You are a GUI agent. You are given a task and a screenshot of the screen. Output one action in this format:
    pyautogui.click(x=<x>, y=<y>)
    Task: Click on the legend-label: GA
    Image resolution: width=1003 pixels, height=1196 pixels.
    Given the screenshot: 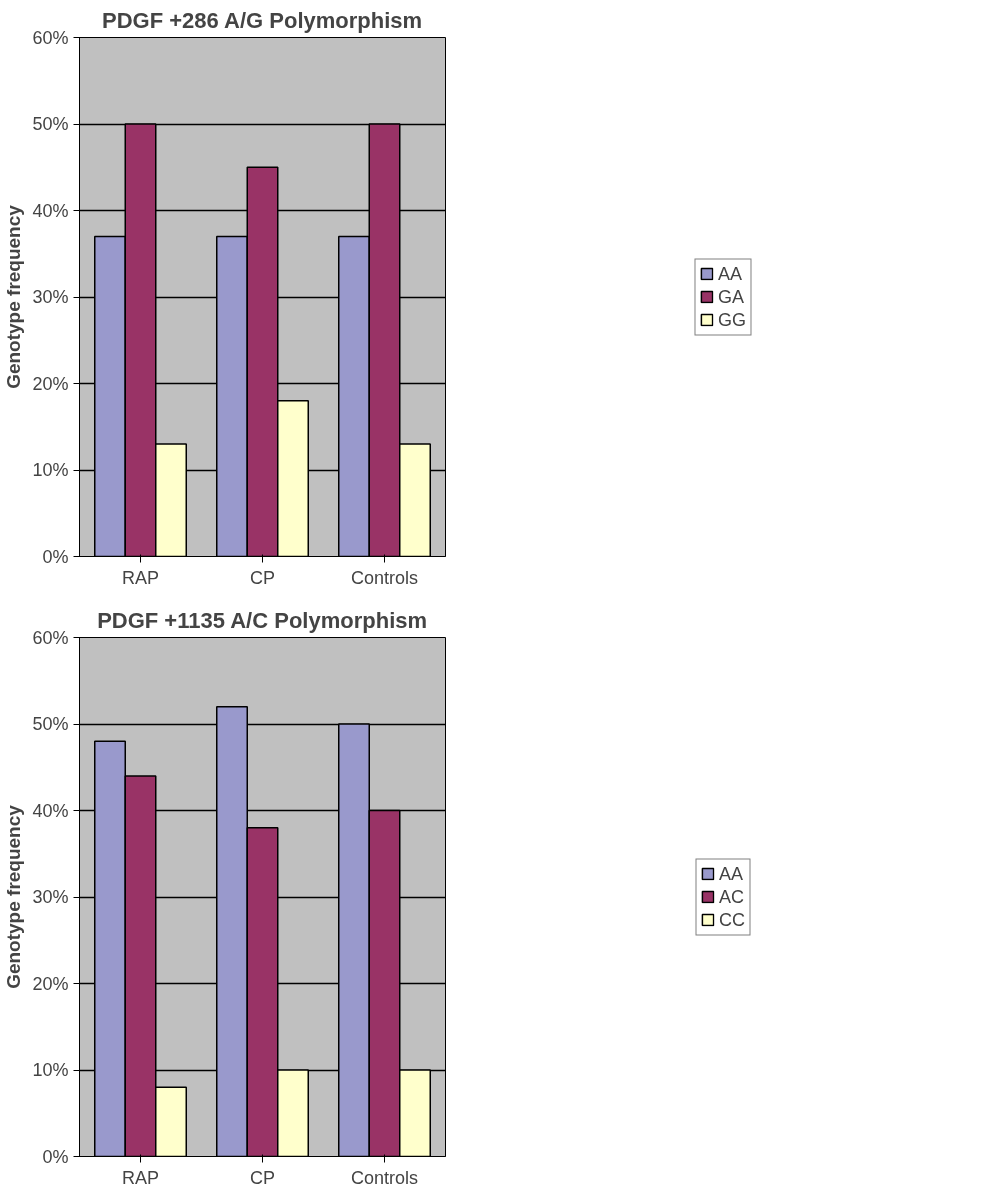 What is the action you would take?
    pyautogui.click(x=731, y=296)
    